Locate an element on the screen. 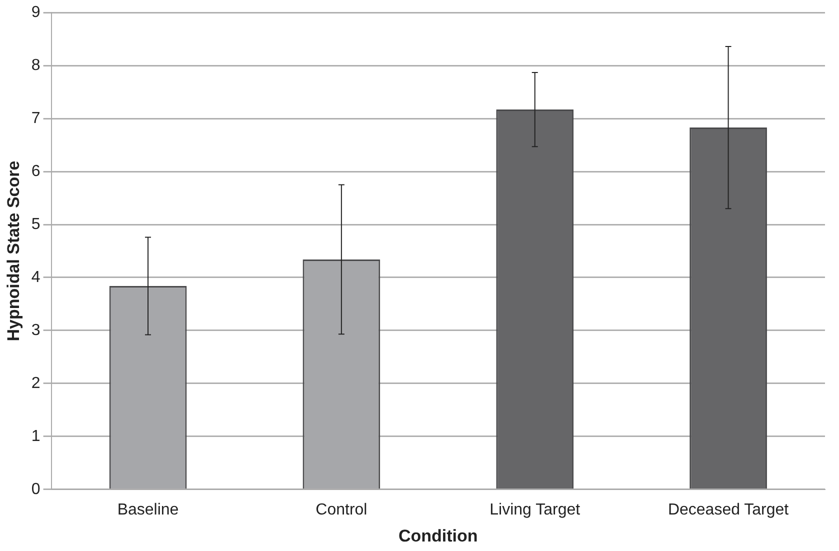 This screenshot has width=839, height=551. y-tick-label: 5 is located at coordinates (35, 224).